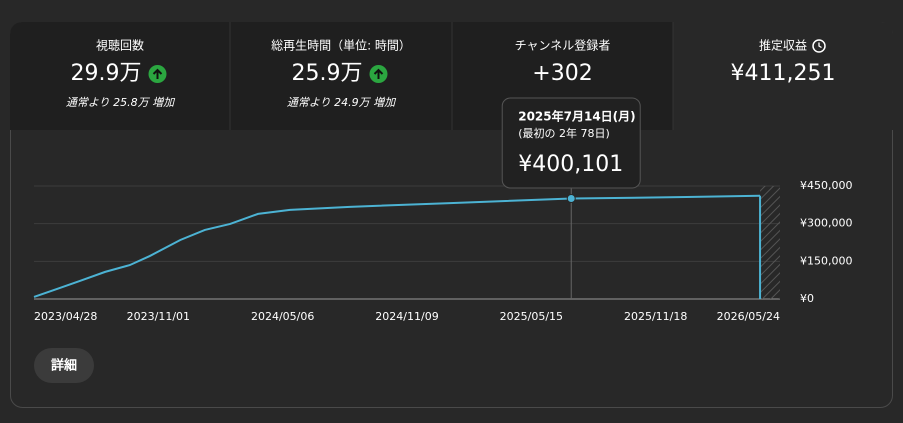  Describe the element at coordinates (158, 316) in the screenshot. I see `x-tick-label: 2023/11/01` at that location.